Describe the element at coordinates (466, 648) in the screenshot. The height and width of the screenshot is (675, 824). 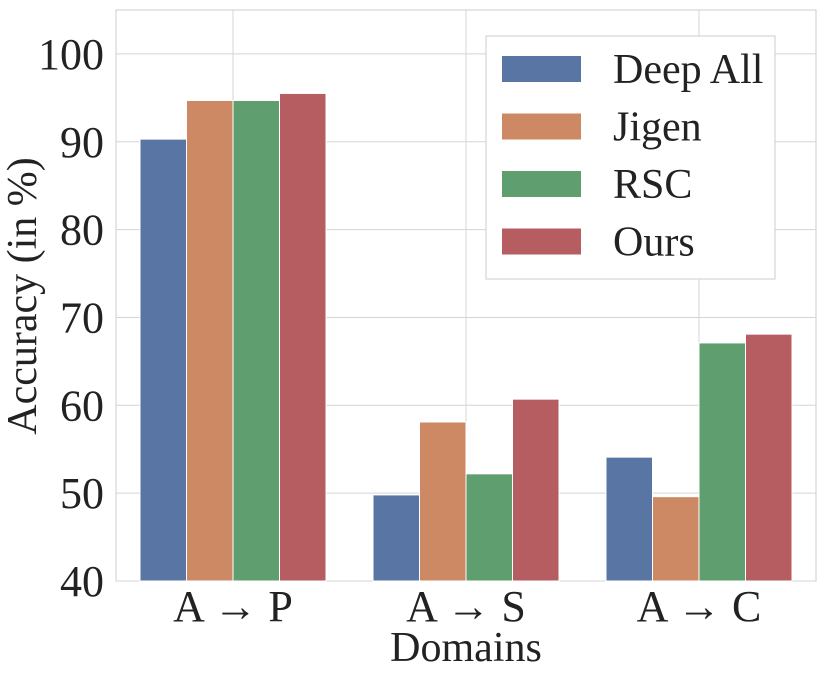
I see `x-axis-label: Domains` at that location.